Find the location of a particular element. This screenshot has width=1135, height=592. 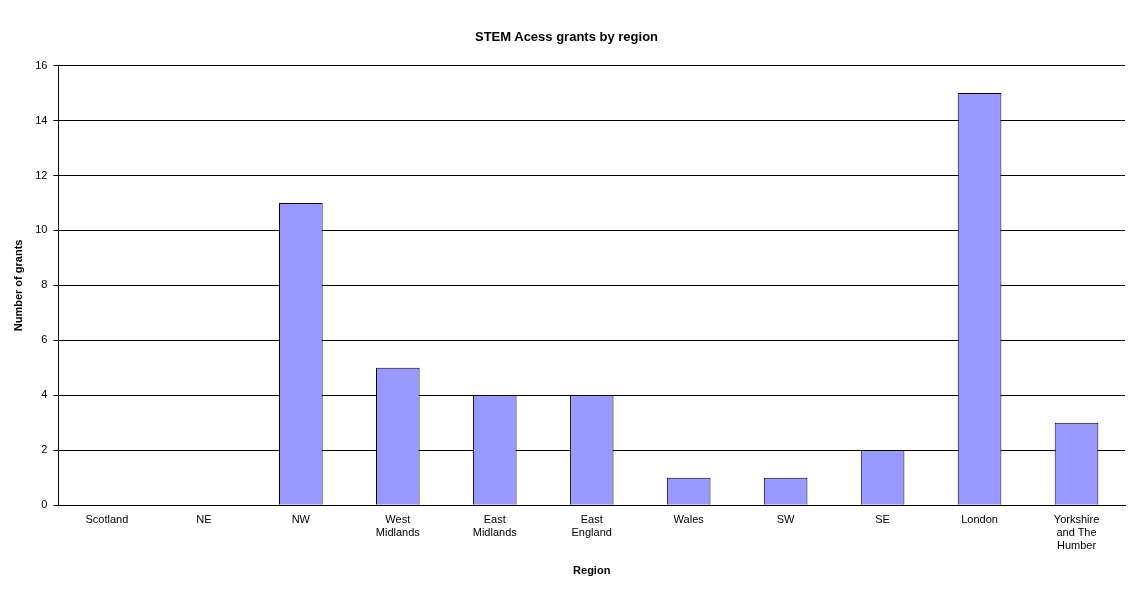

y-tick-label: 4 is located at coordinates (44, 394).